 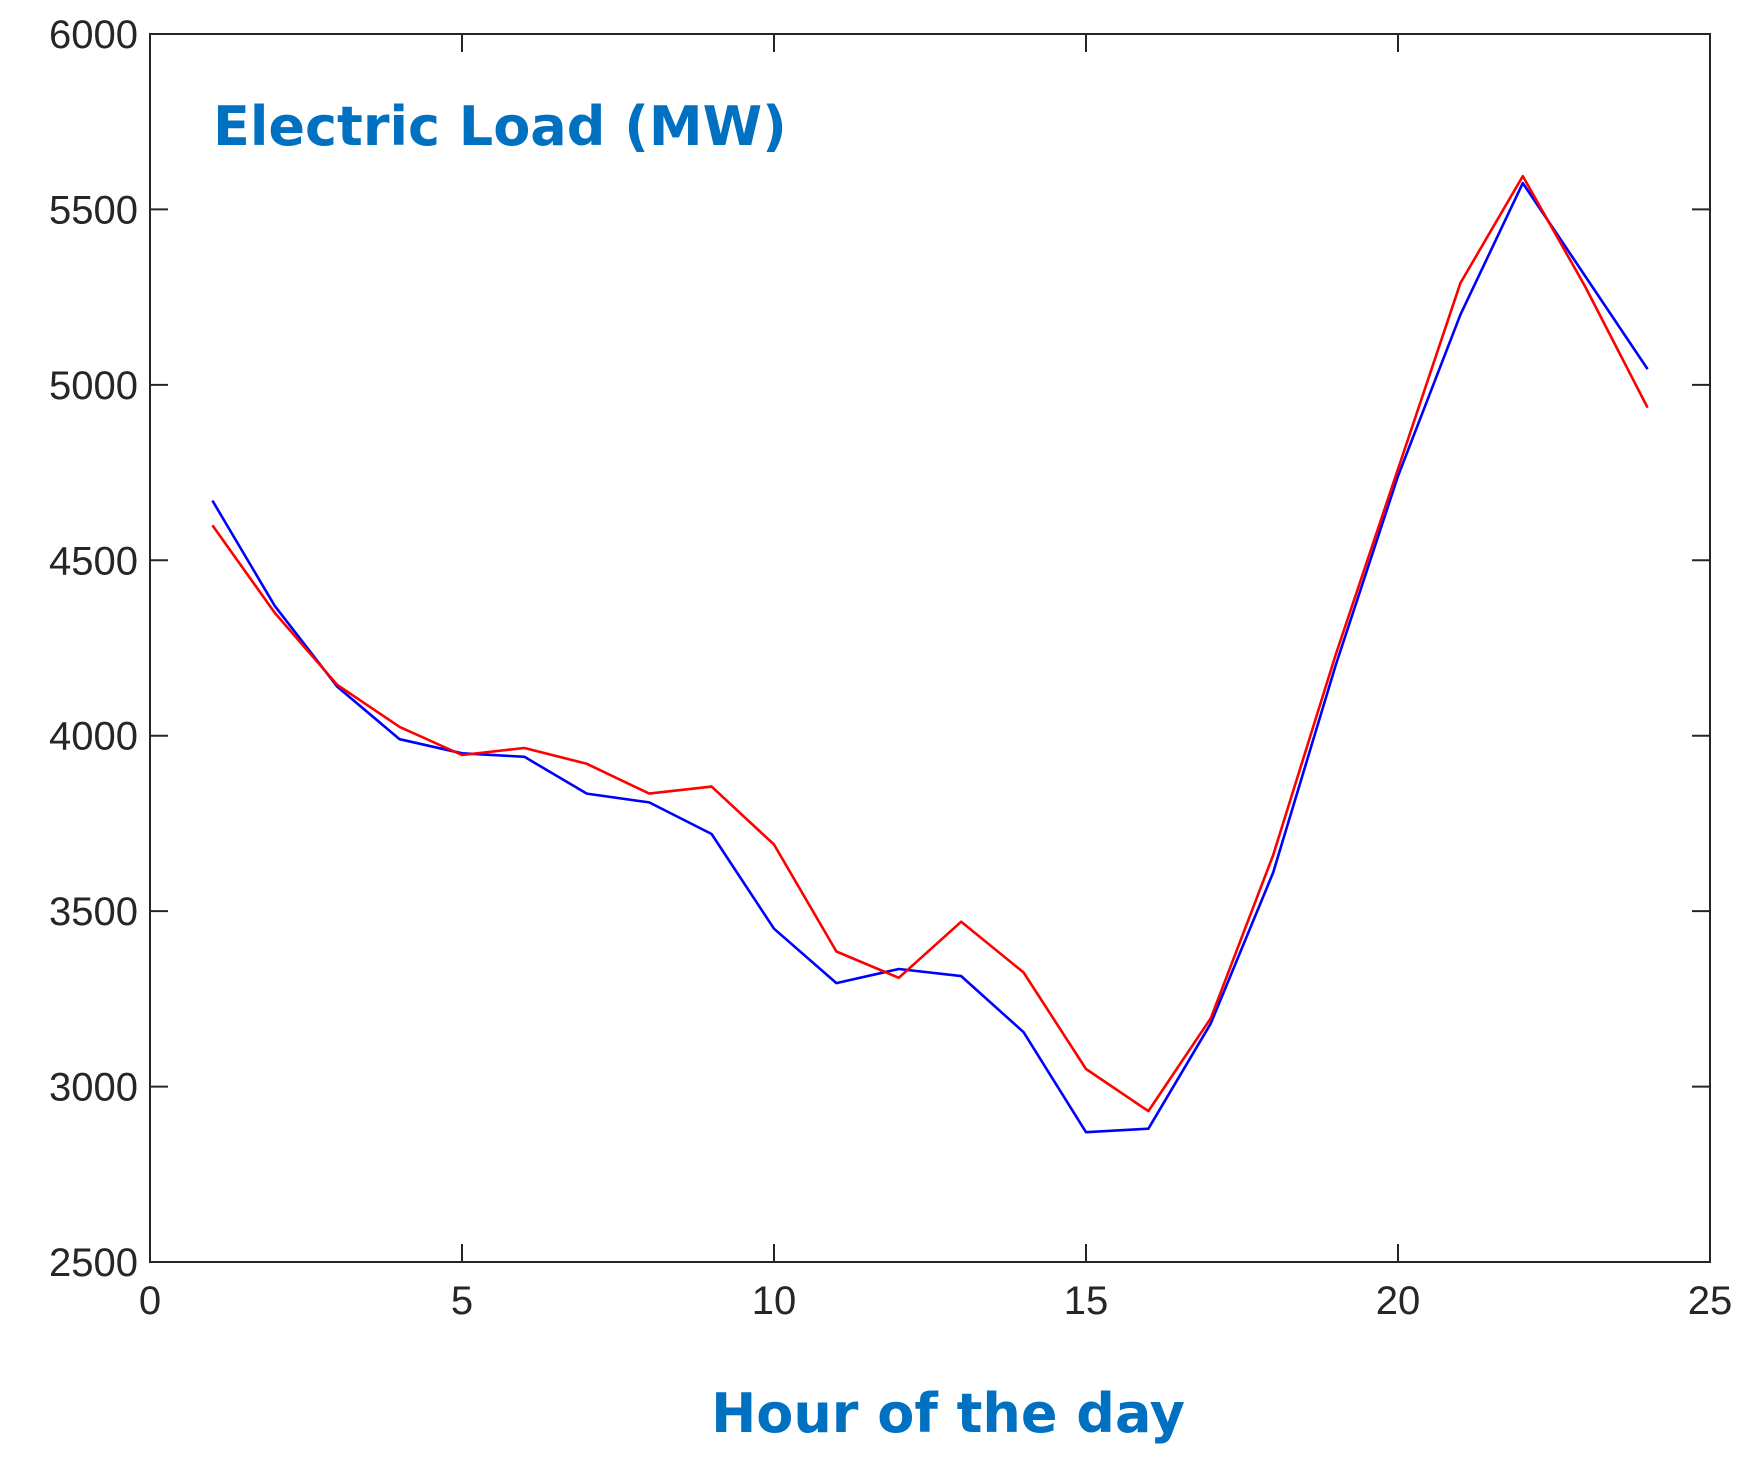 I want to click on y-tick-label-3500: 3500, so click(x=93, y=912).